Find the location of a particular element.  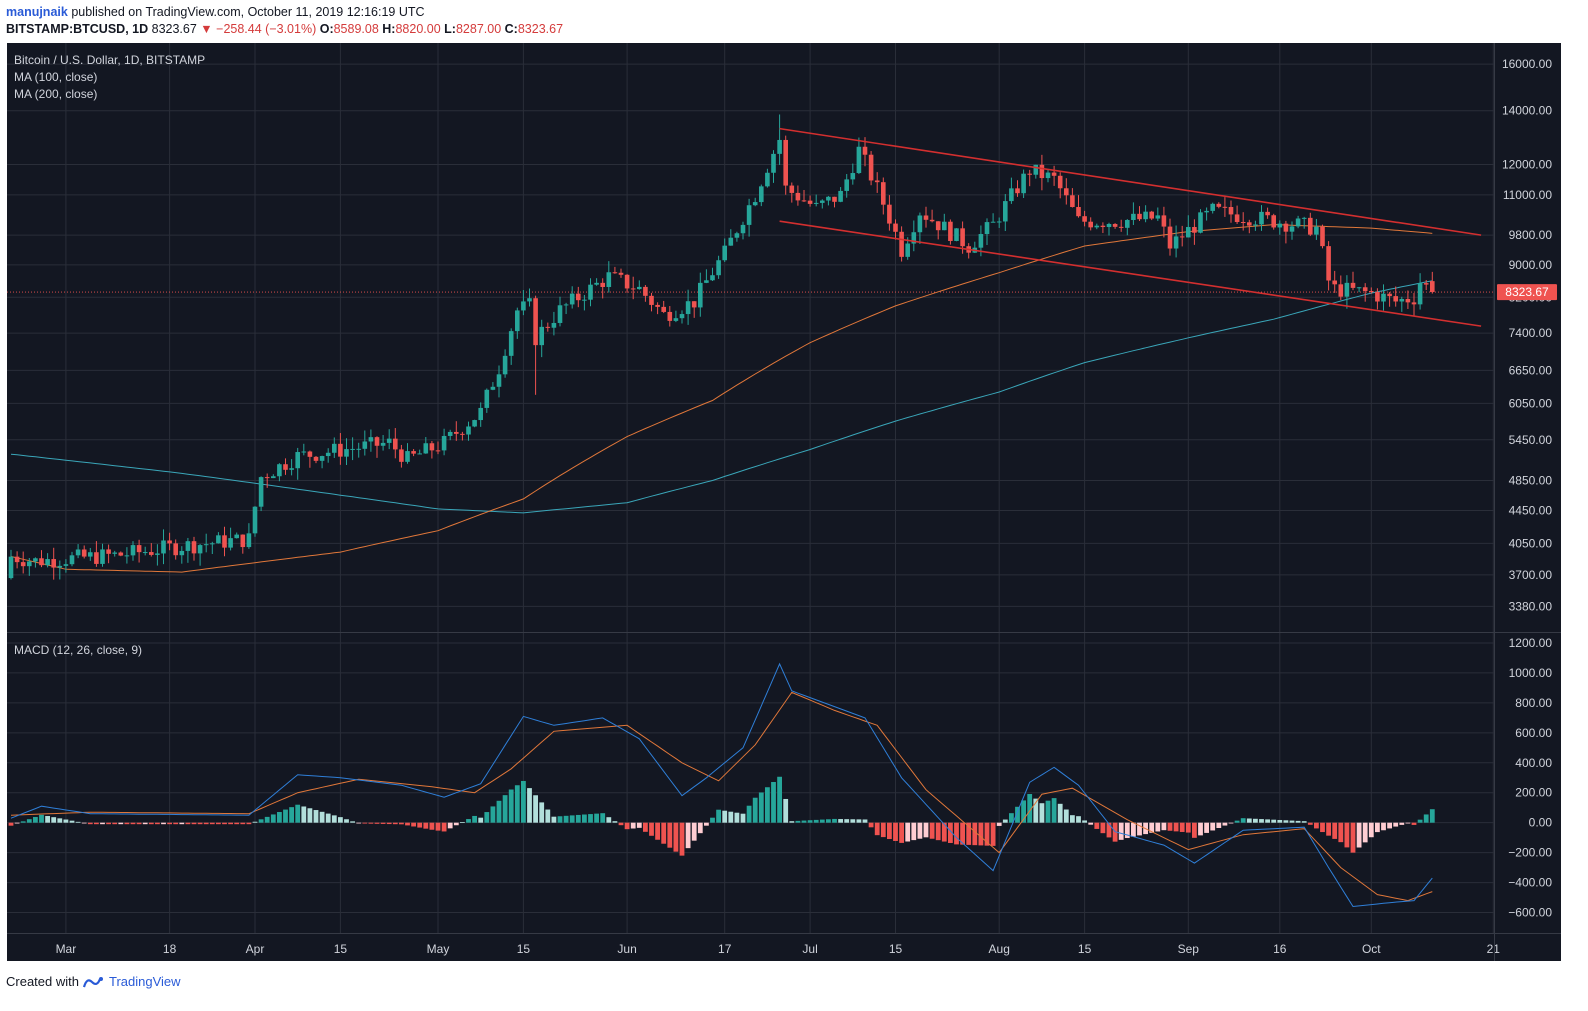

price-axis-background is located at coordinates (1528, 502).